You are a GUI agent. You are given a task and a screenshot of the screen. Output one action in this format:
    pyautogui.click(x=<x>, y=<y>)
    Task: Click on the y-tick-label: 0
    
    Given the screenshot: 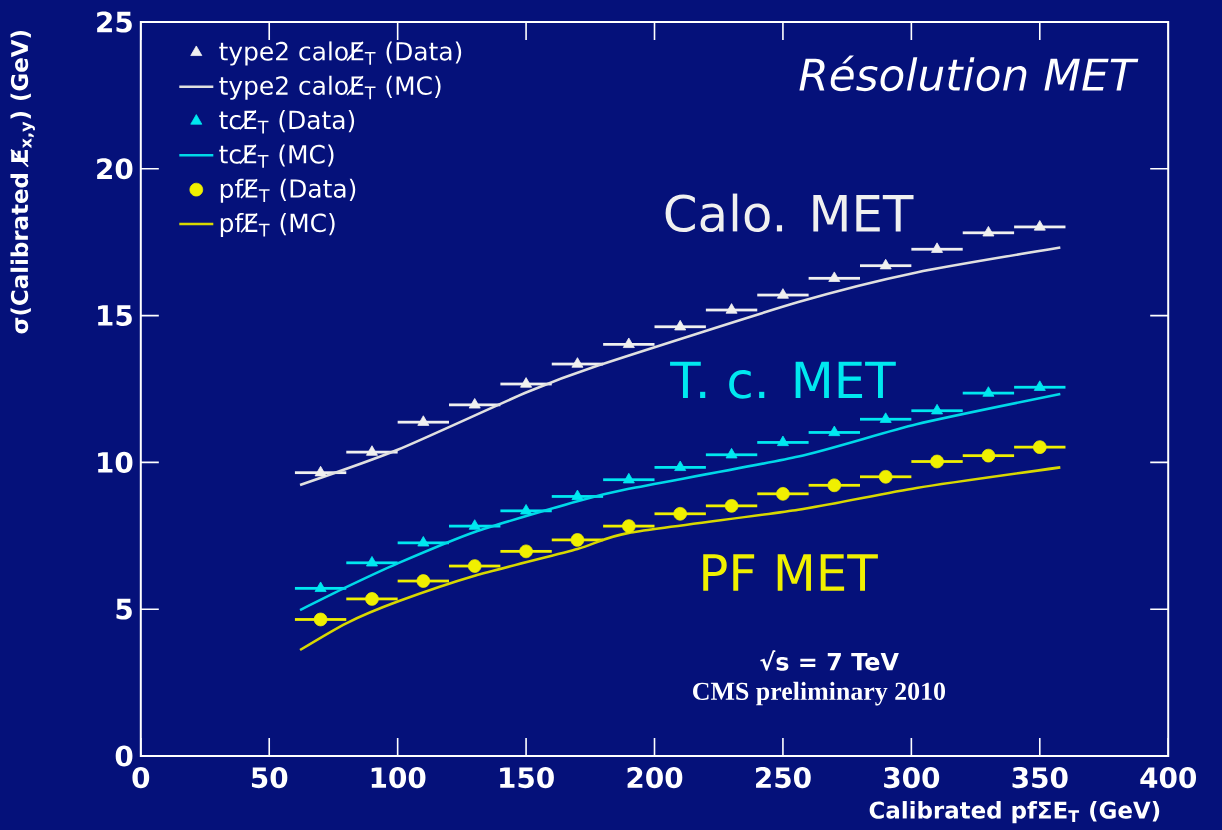 What is the action you would take?
    pyautogui.click(x=124, y=756)
    